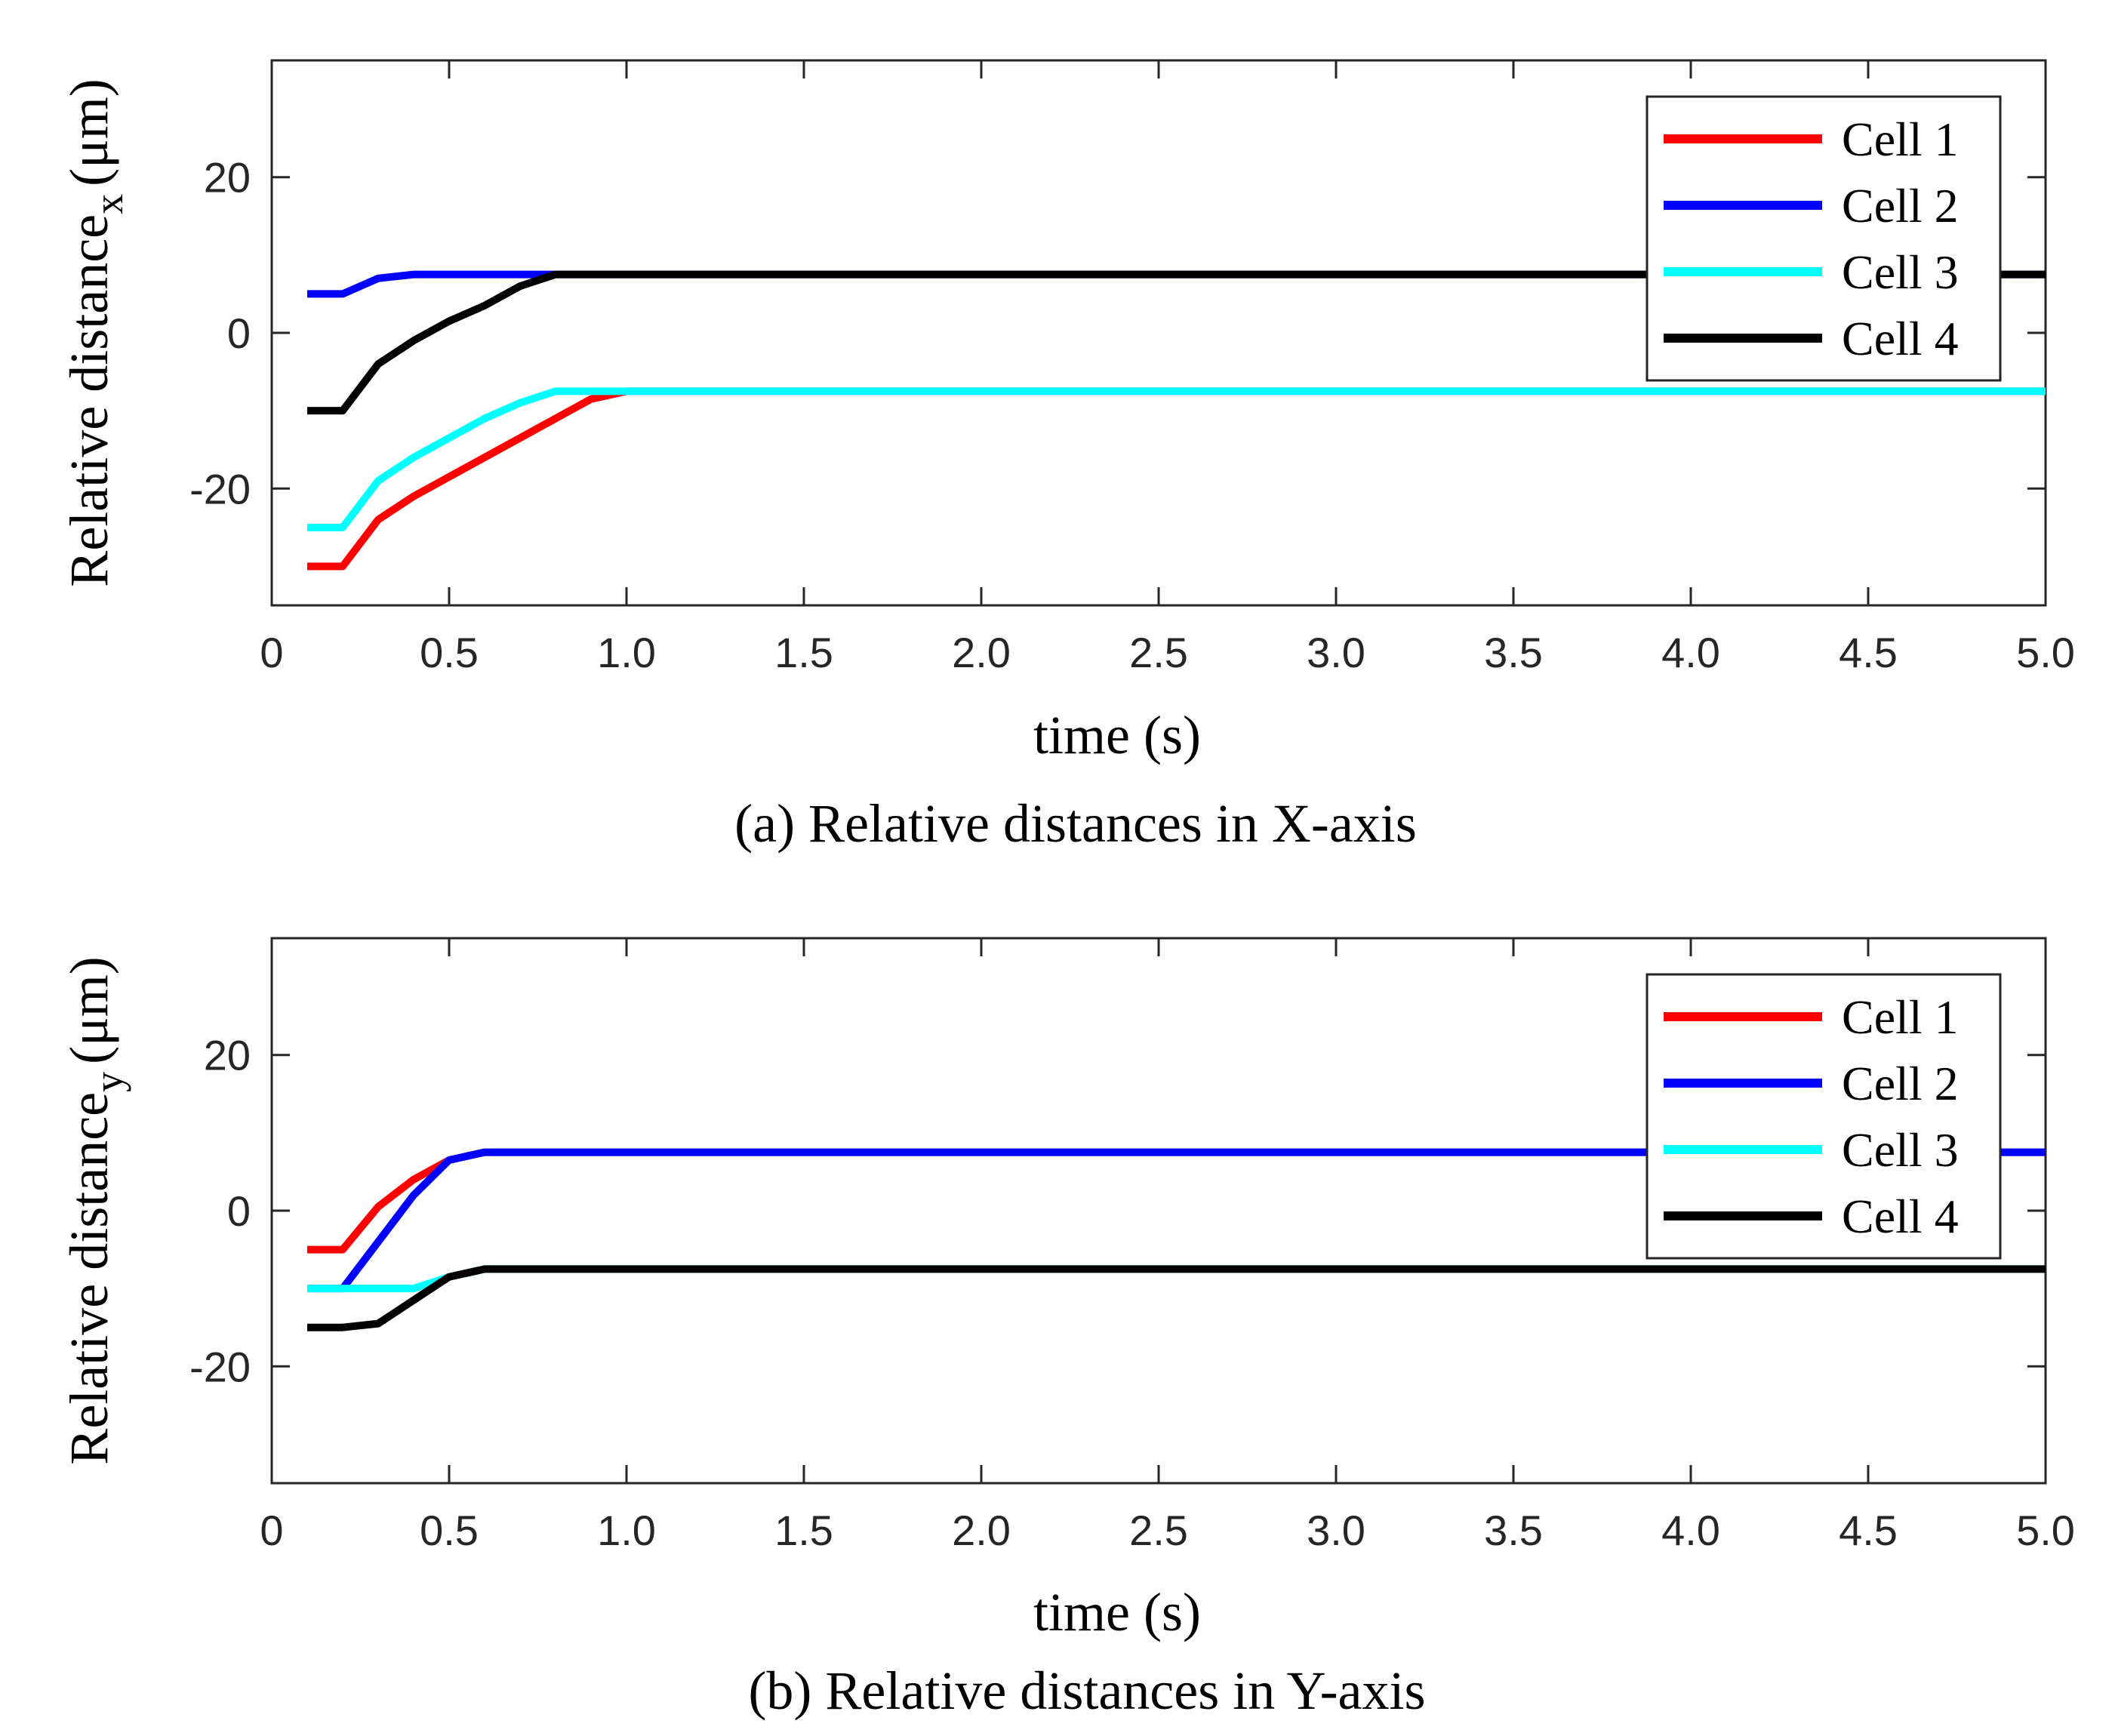  I want to click on series-lines-b, so click(1176, 1239).